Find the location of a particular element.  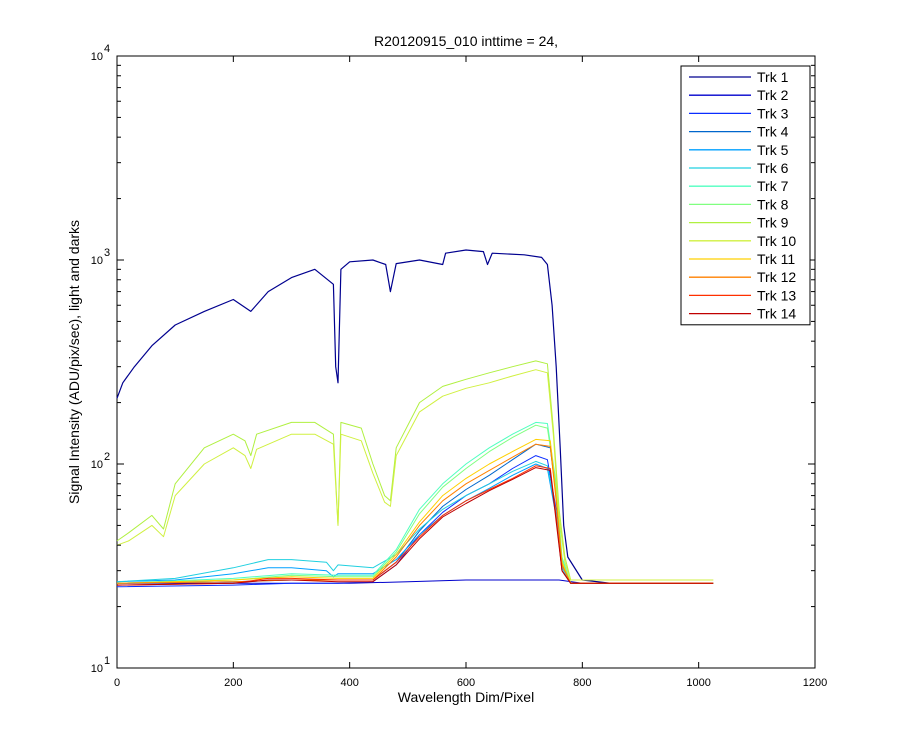

legend-label: Trk 10 is located at coordinates (776, 241).